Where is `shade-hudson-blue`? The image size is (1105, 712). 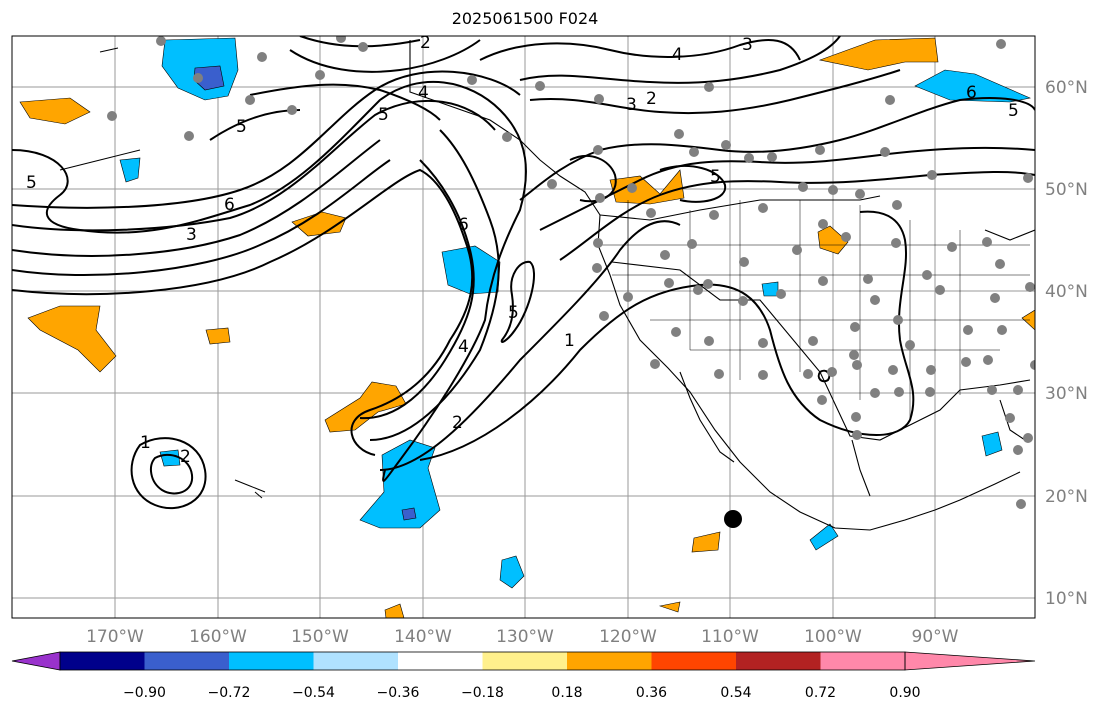 shade-hudson-blue is located at coordinates (972, 86).